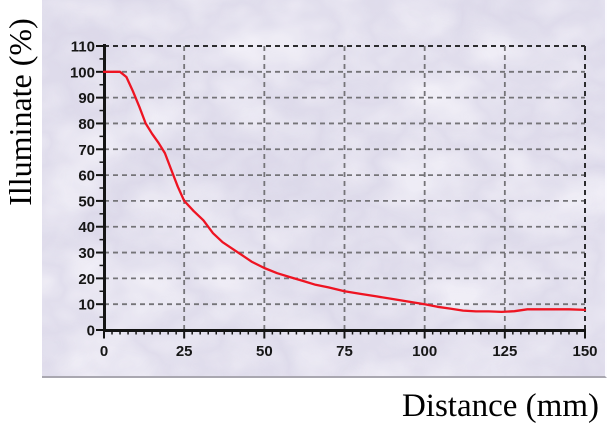 This screenshot has height=438, width=609. Describe the element at coordinates (86, 253) in the screenshot. I see `y-tick-label: 30` at that location.